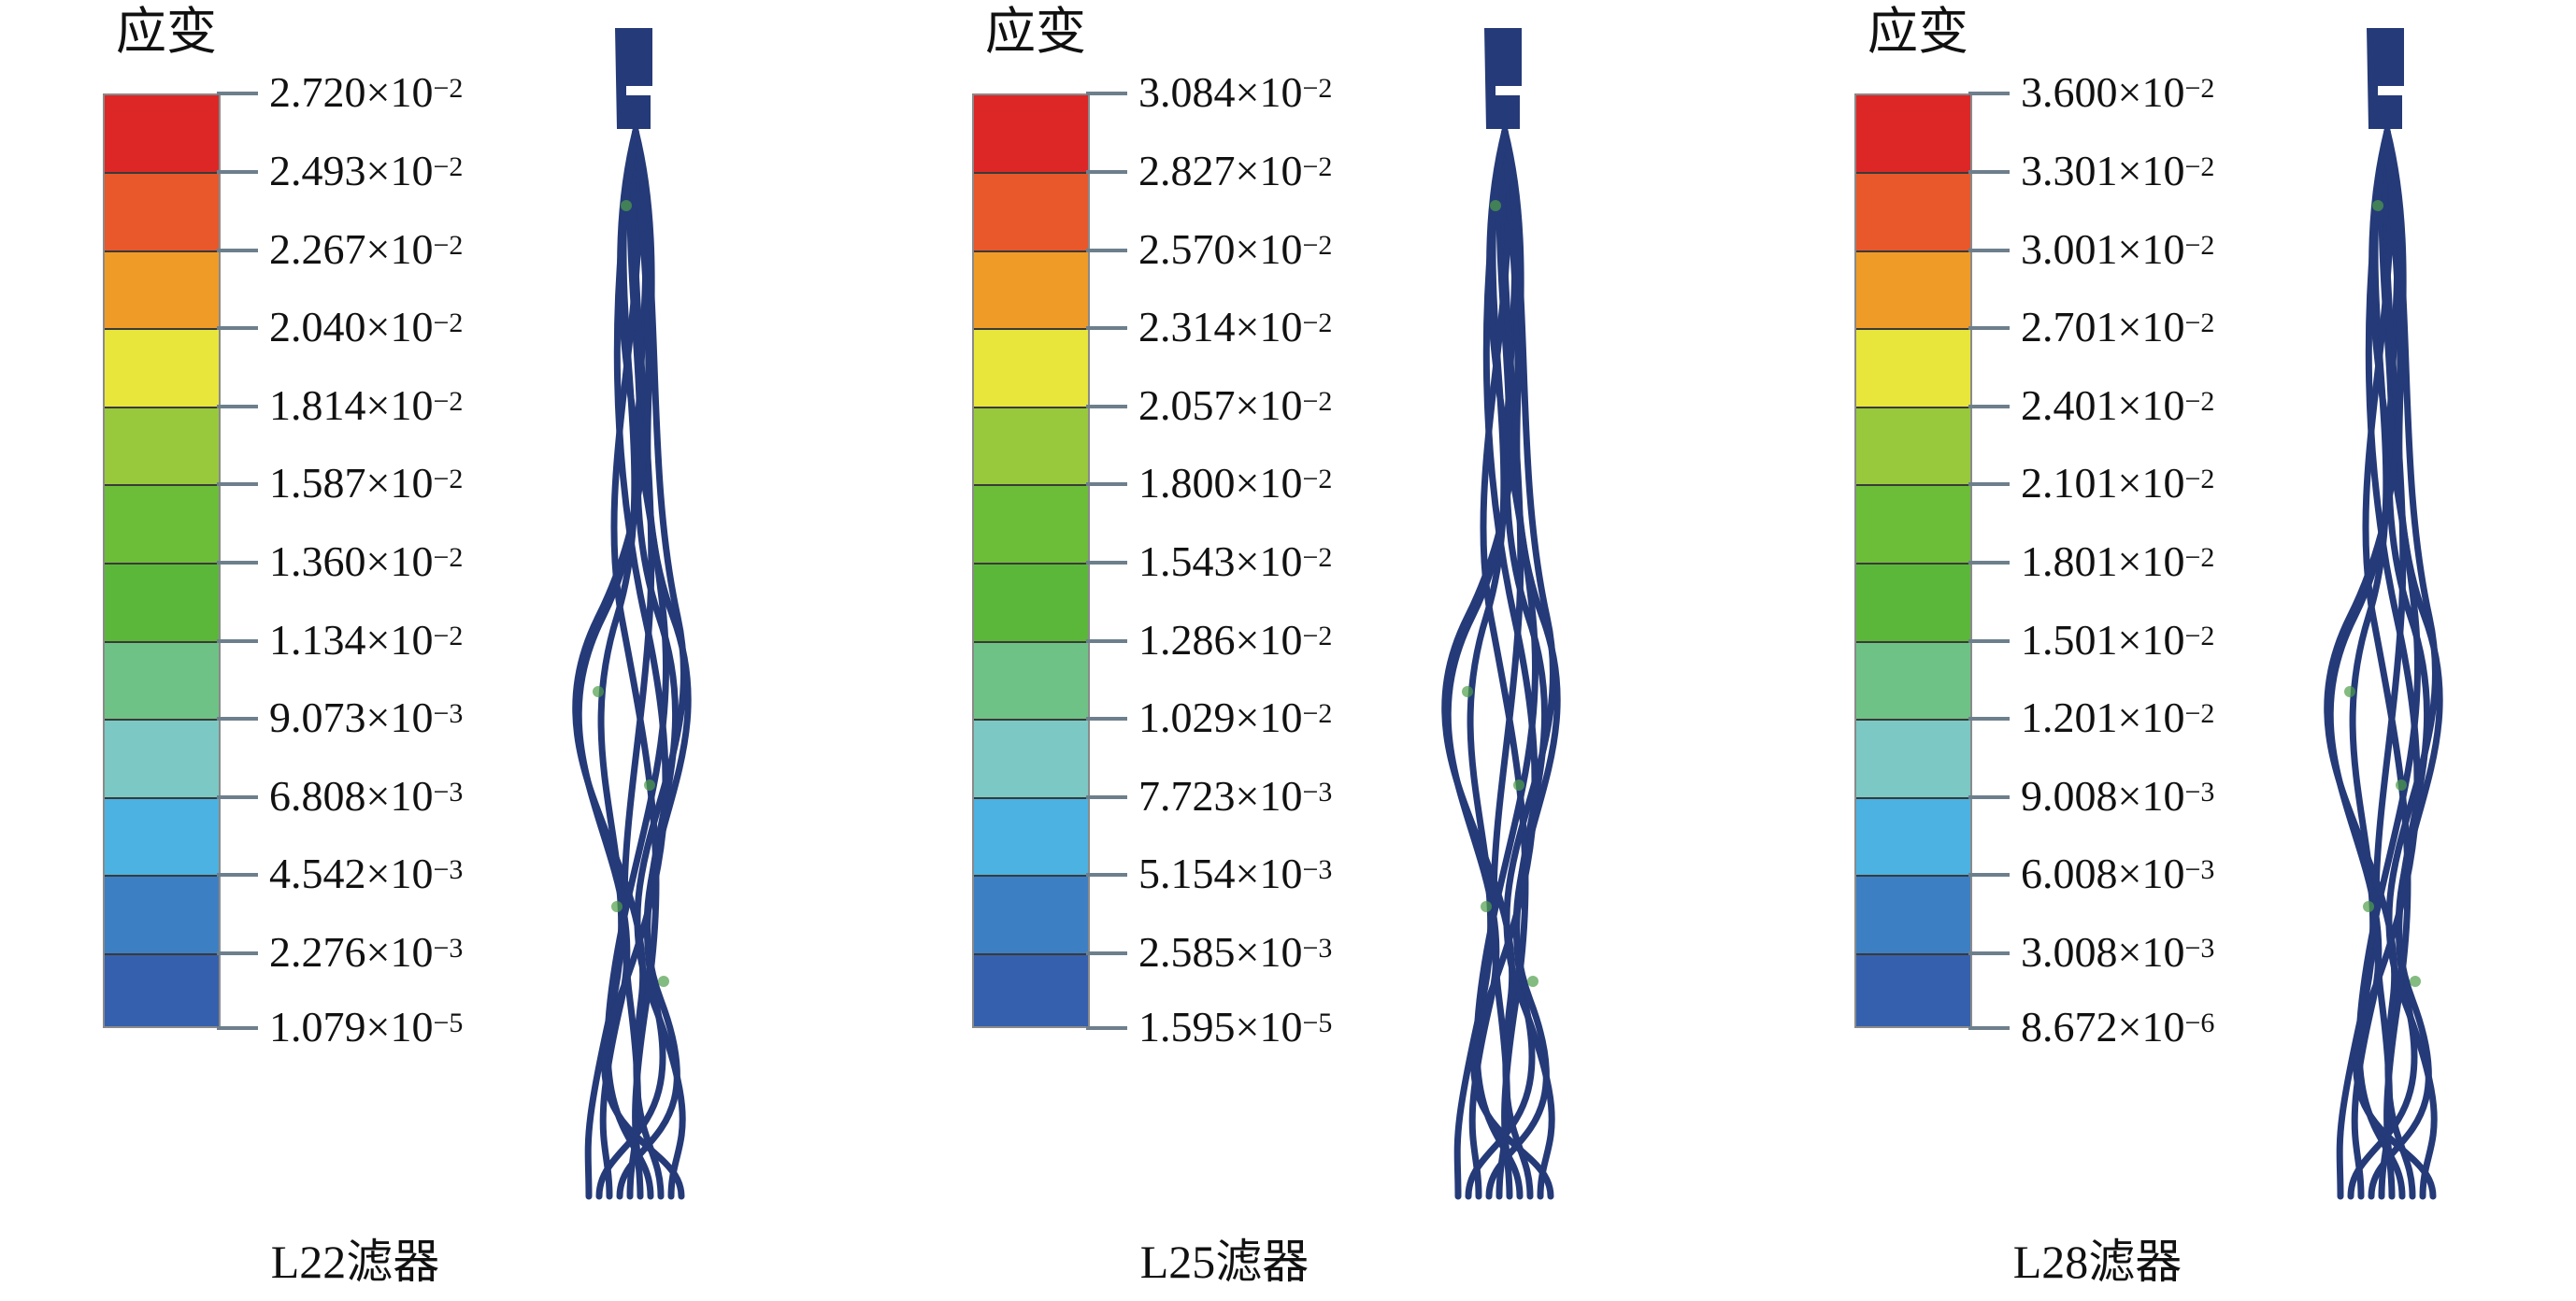  Describe the element at coordinates (2118, 873) in the screenshot. I see `scale-label: 6.008×10⁻³` at that location.